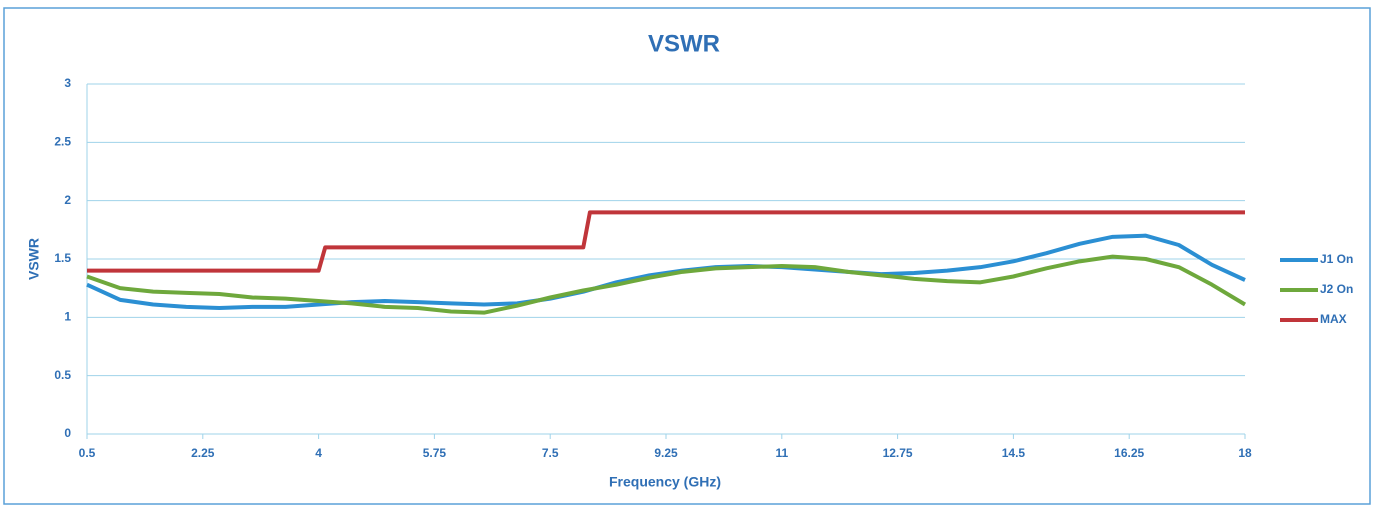 This screenshot has width=1385, height=508. Describe the element at coordinates (1333, 319) in the screenshot. I see `legend-label: MAX` at that location.